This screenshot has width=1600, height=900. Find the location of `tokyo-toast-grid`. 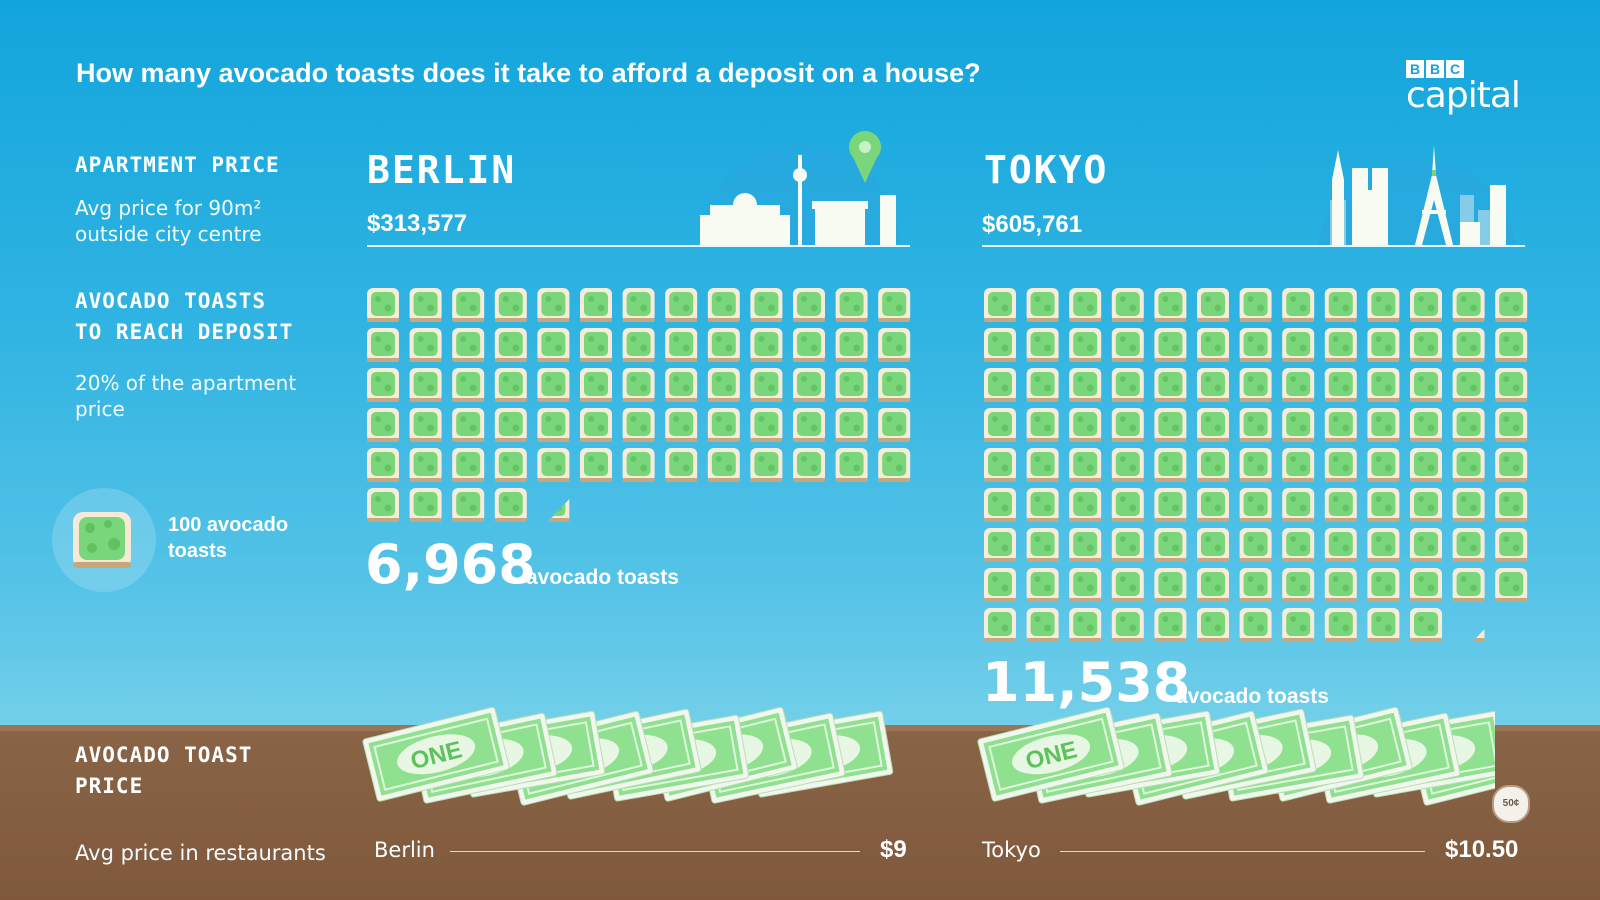

tokyo-toast-grid is located at coordinates (1256, 465).